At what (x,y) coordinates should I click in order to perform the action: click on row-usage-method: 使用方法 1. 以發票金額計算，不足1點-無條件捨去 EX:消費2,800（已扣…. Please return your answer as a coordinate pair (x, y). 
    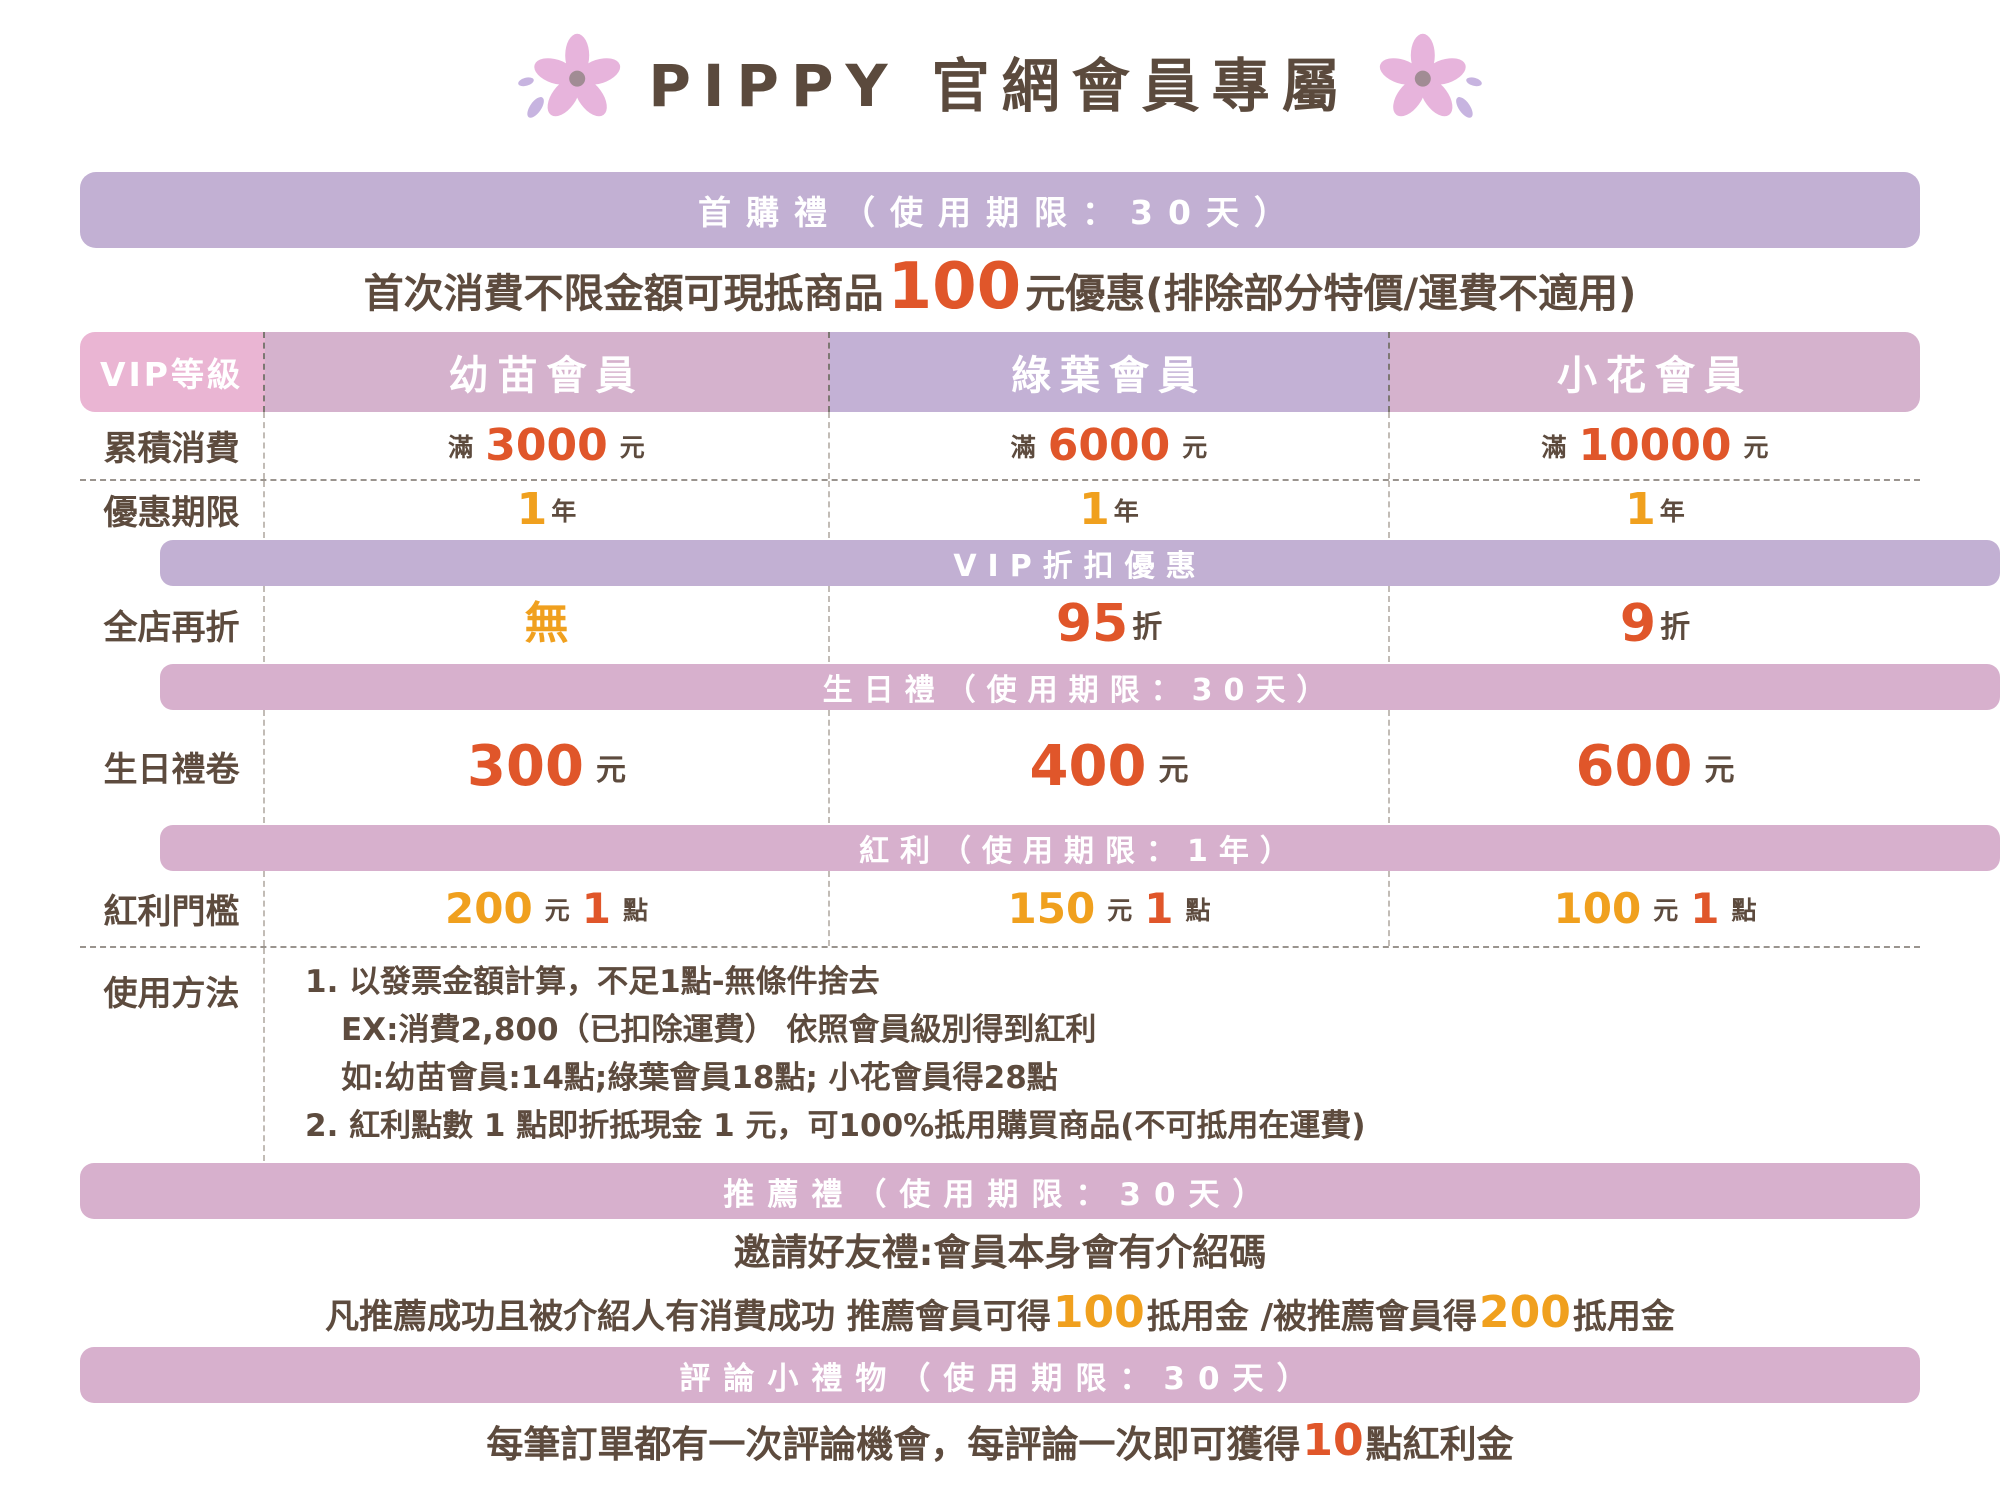
    Looking at the image, I should click on (1000, 1054).